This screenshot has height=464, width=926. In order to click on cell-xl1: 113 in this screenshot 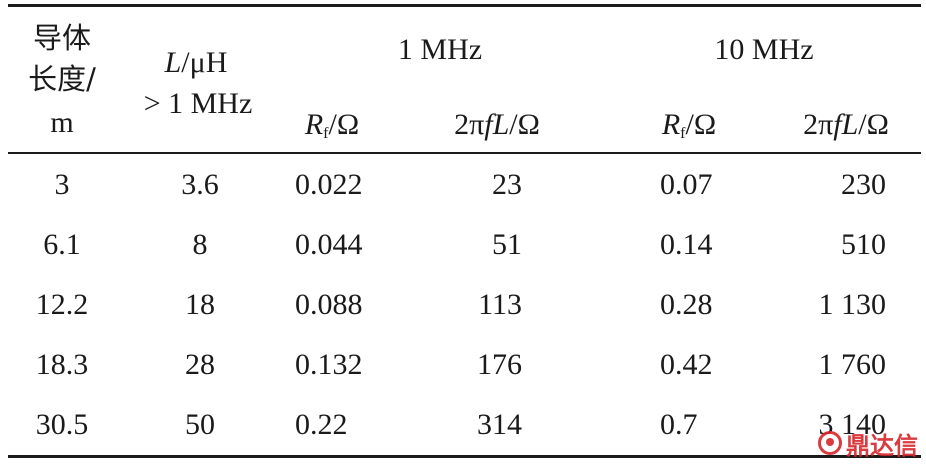, I will do `click(500, 304)`.